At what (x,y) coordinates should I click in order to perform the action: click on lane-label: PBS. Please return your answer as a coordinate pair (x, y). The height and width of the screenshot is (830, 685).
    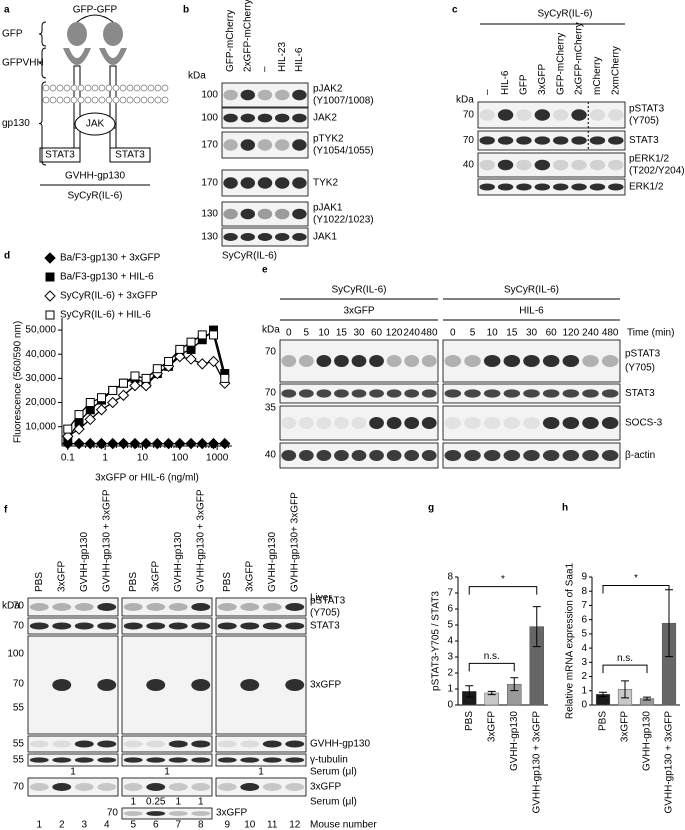
    Looking at the image, I should click on (39, 582).